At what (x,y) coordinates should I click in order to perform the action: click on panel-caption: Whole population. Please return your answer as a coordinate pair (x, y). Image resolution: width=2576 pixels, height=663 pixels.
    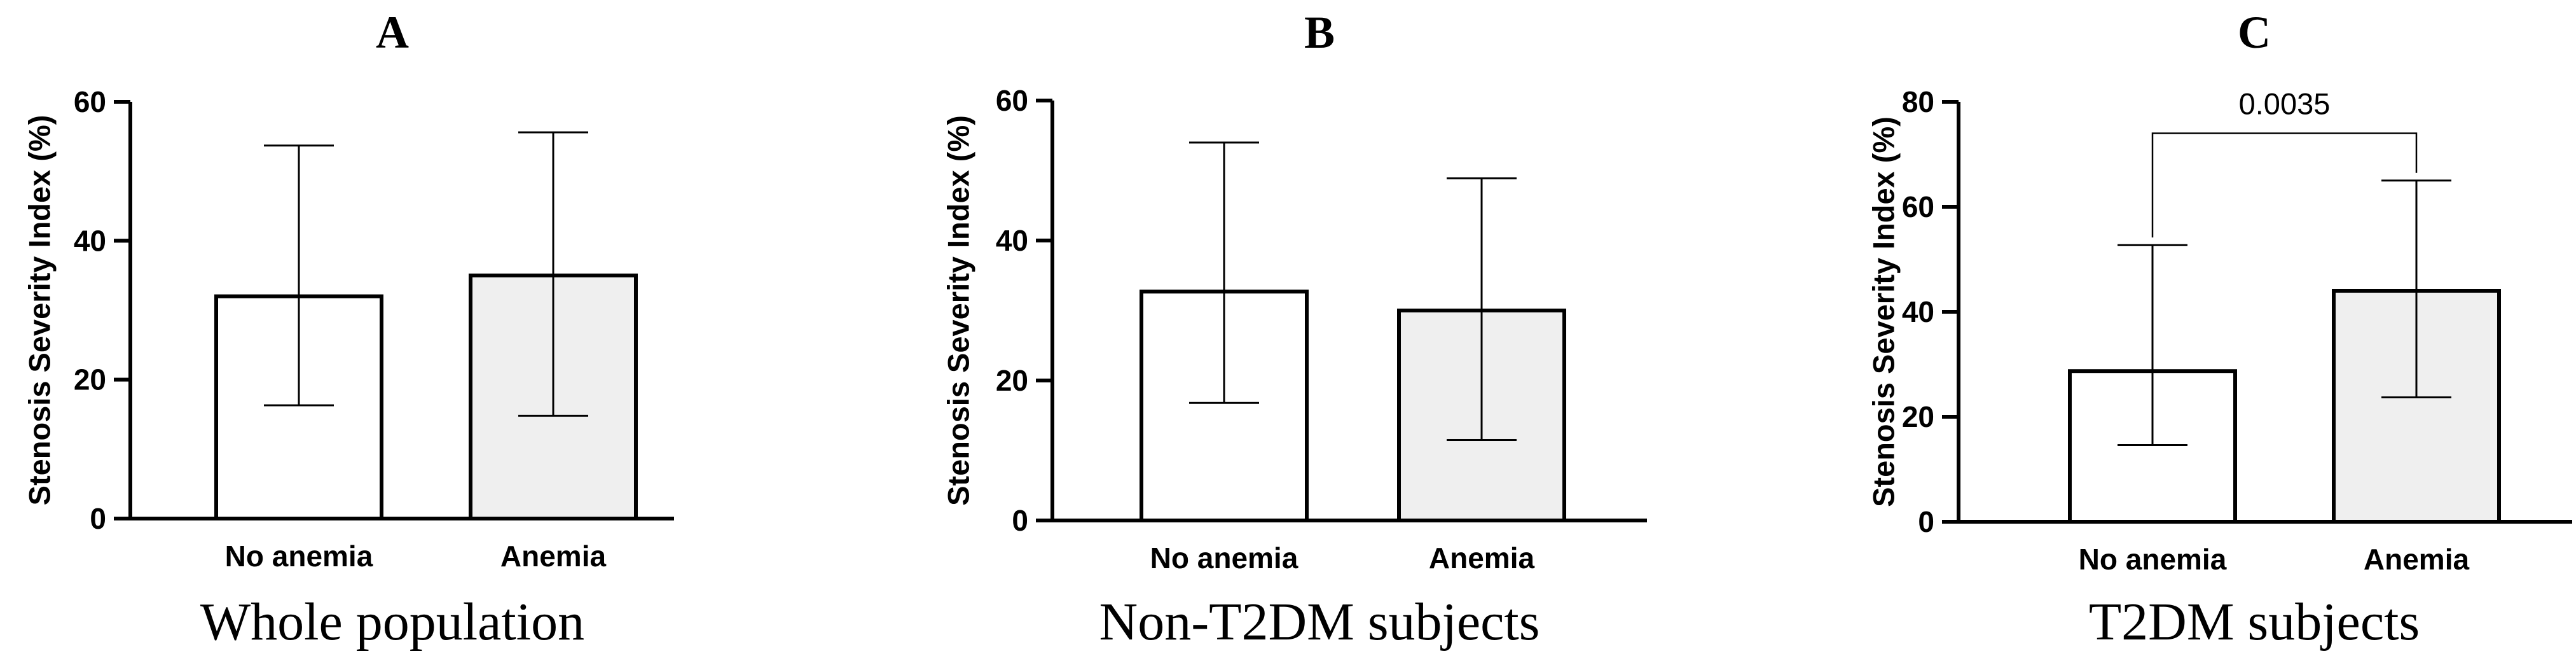
    Looking at the image, I should click on (392, 622).